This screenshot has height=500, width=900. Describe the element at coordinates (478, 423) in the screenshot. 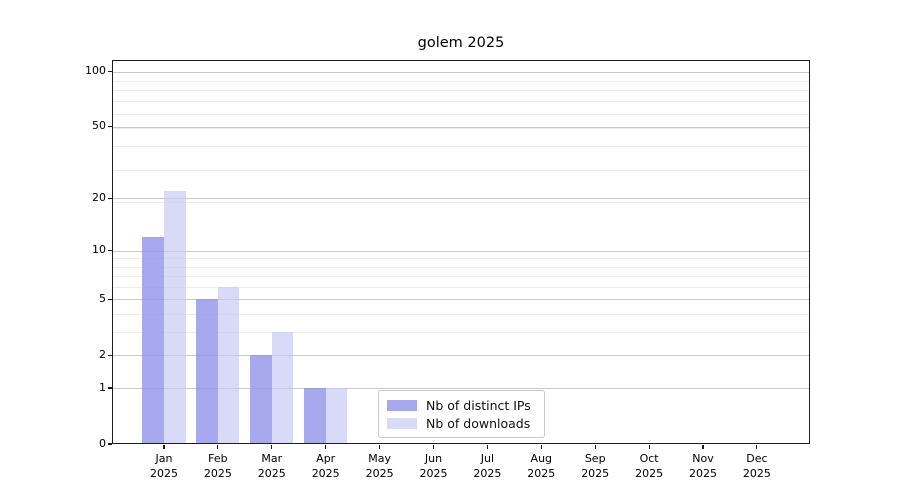

I see `legend-label-downloads: Nb of downloads` at that location.